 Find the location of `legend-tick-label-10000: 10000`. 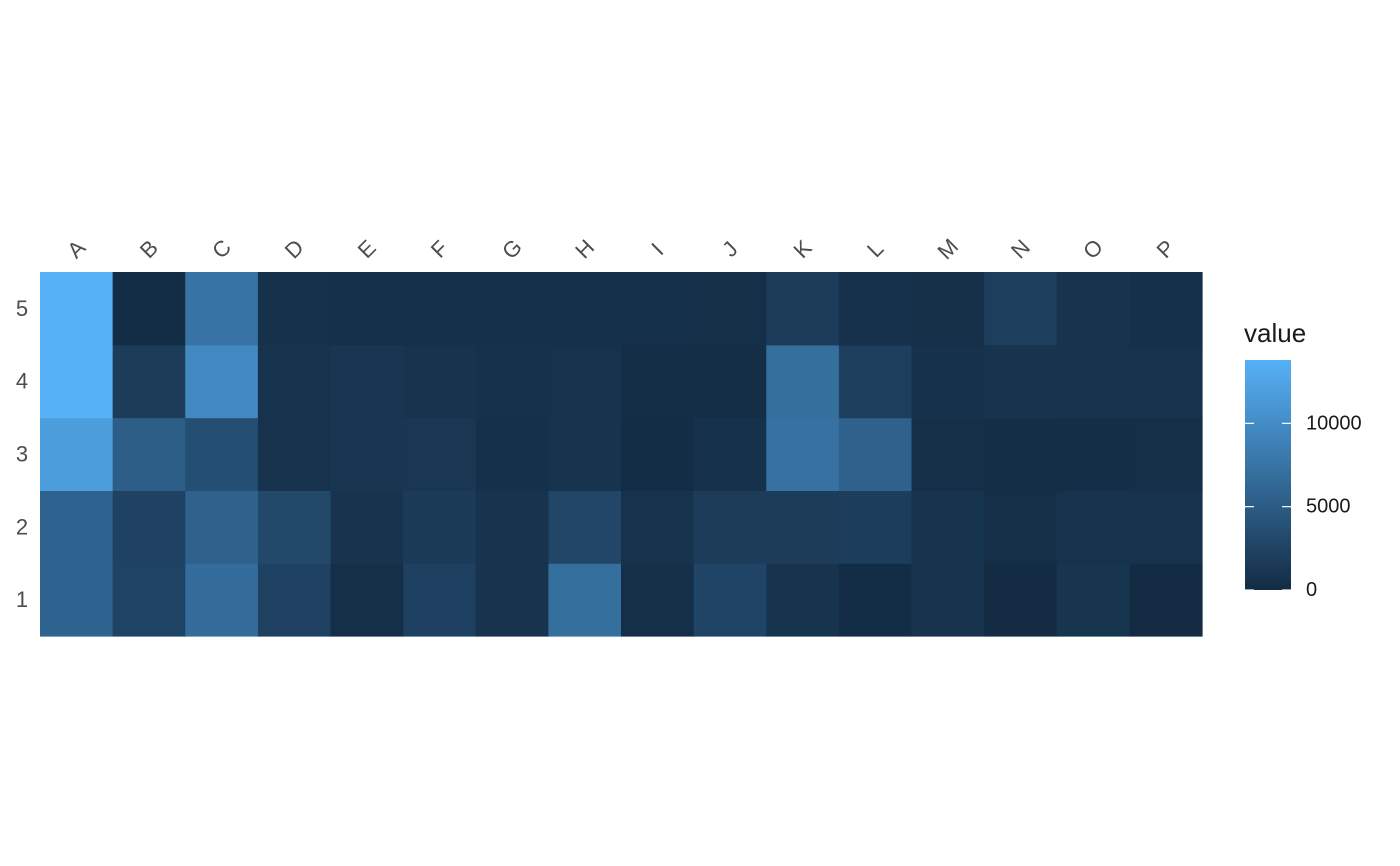

legend-tick-label-10000: 10000 is located at coordinates (1334, 423).